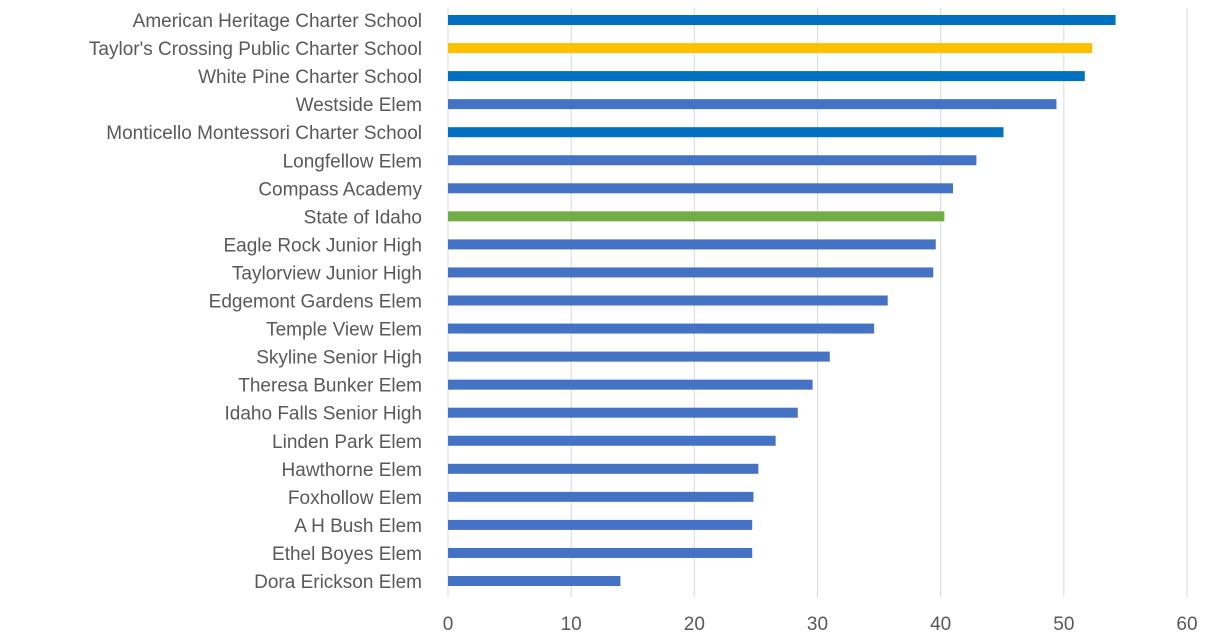 The height and width of the screenshot is (637, 1211). What do you see at coordinates (1186, 624) in the screenshot?
I see `x-tick-label: 60` at bounding box center [1186, 624].